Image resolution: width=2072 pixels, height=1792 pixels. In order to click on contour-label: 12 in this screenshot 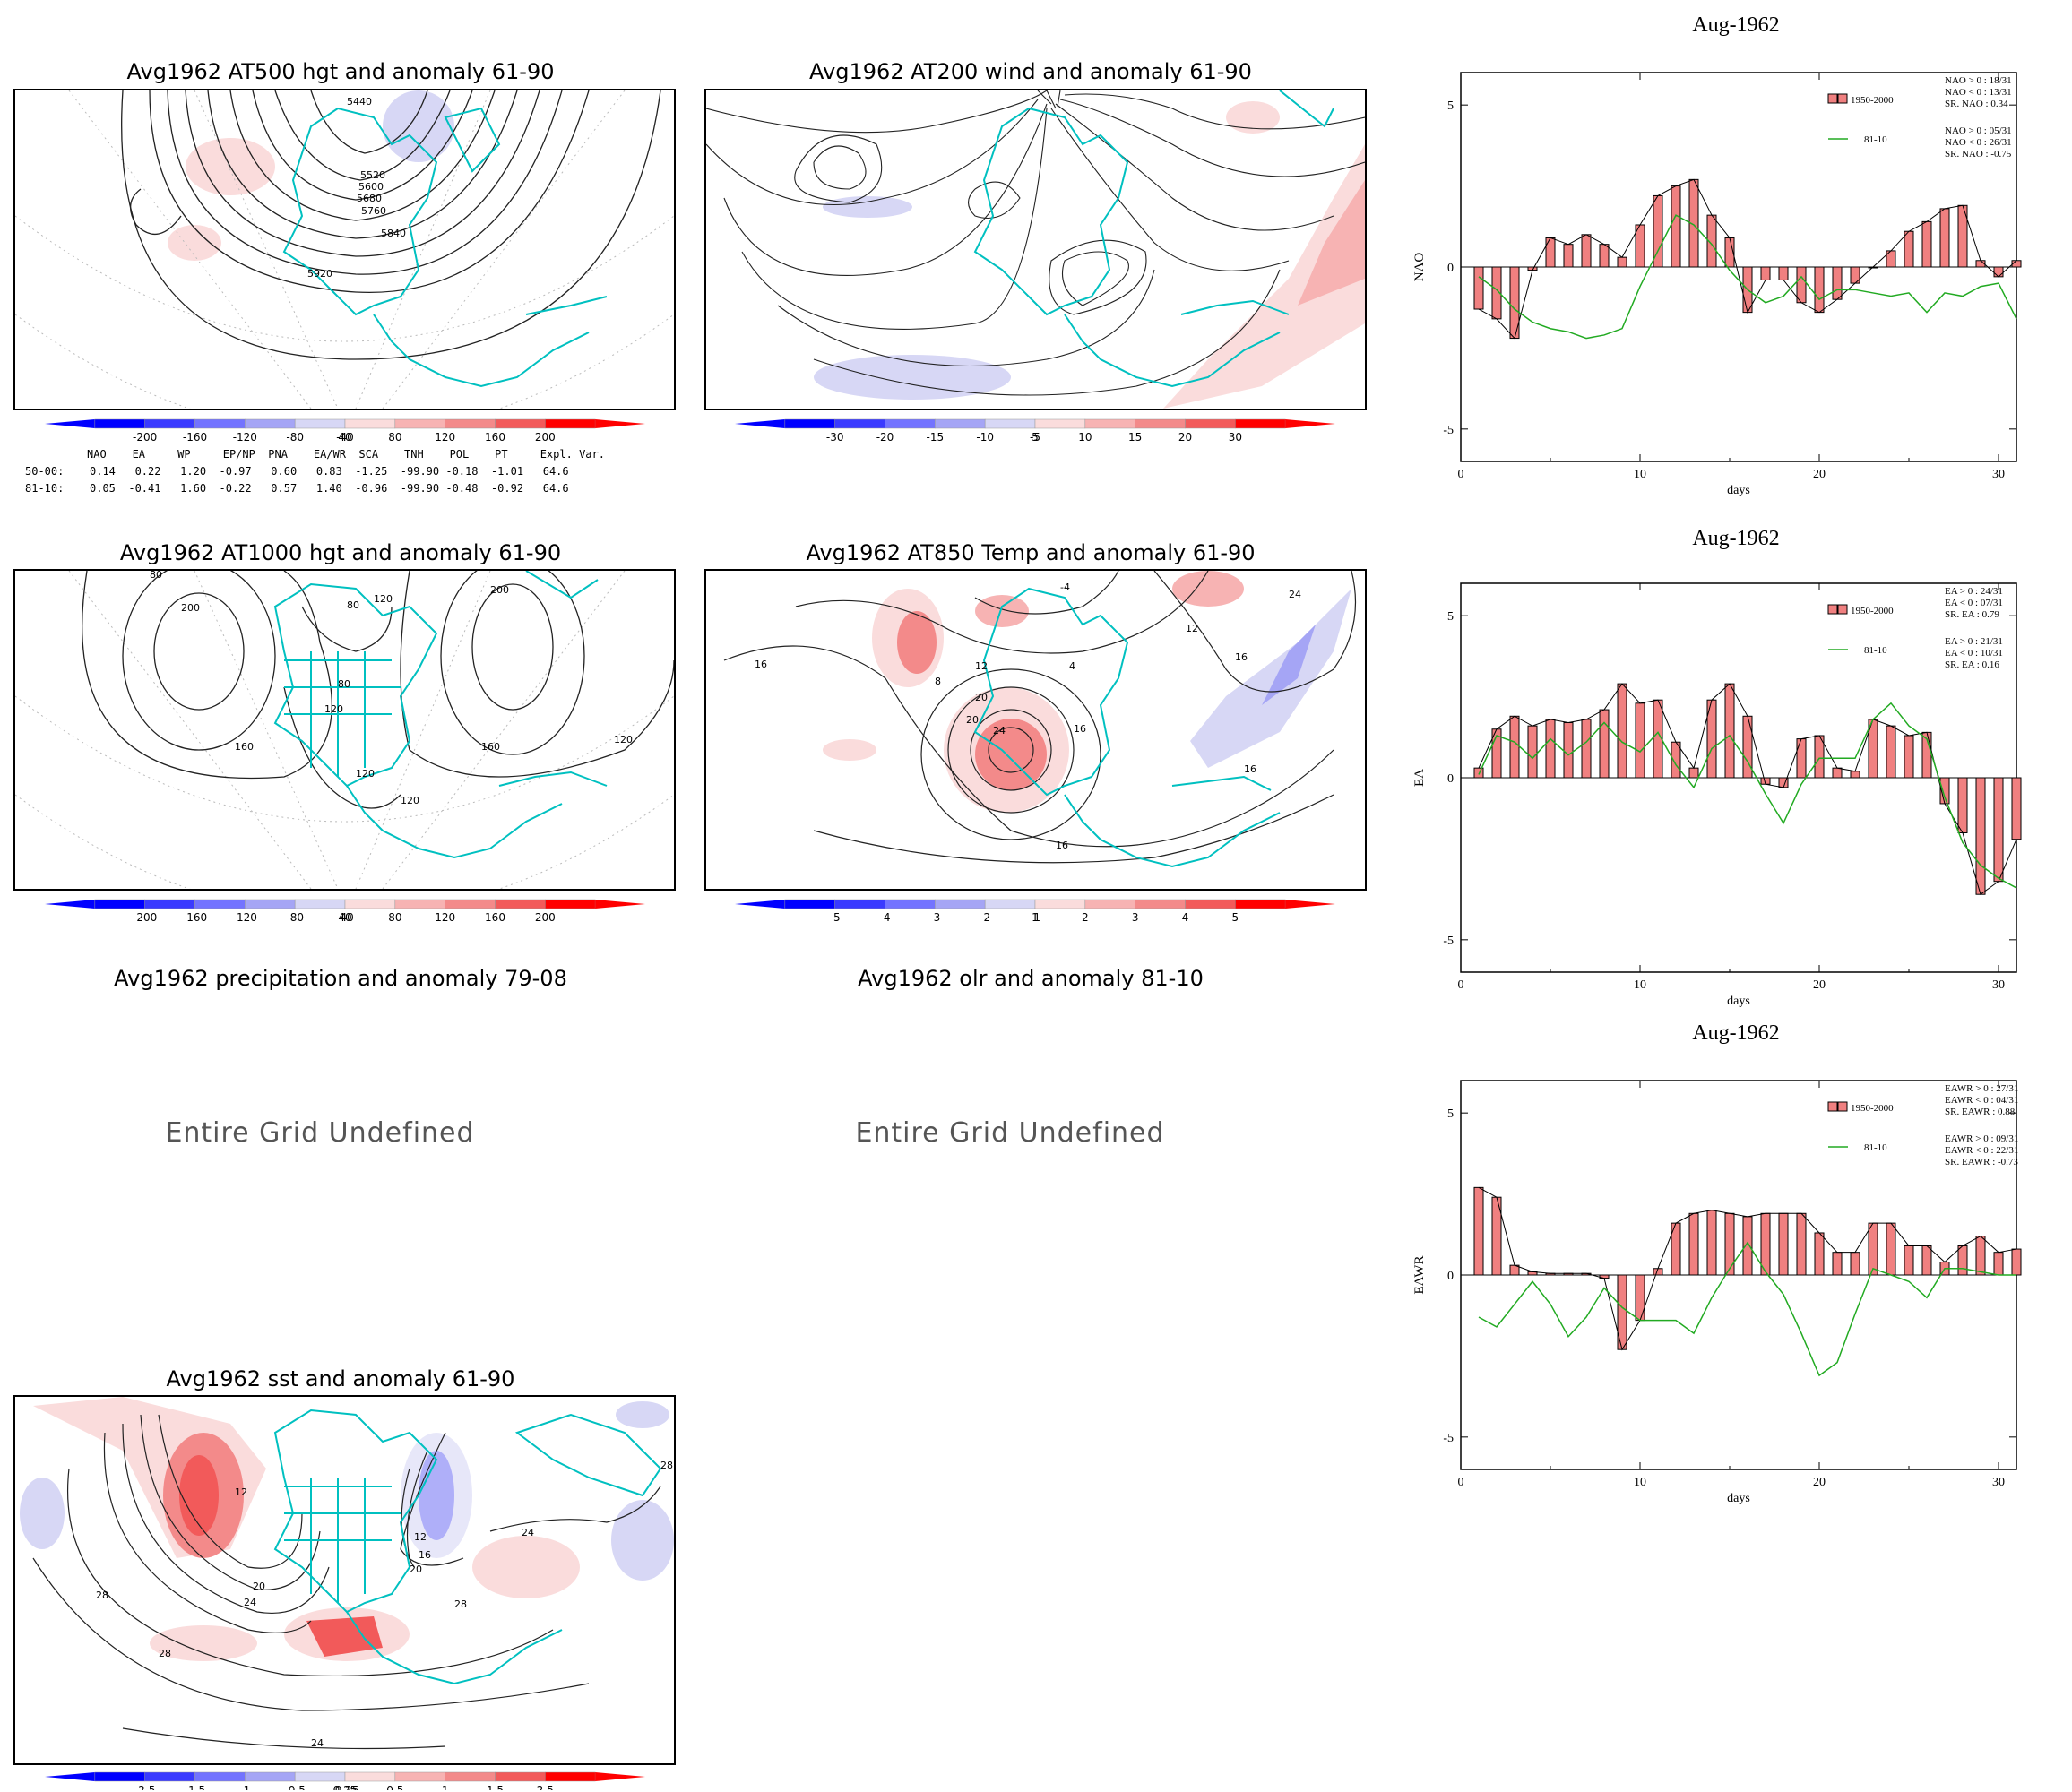, I will do `click(981, 666)`.